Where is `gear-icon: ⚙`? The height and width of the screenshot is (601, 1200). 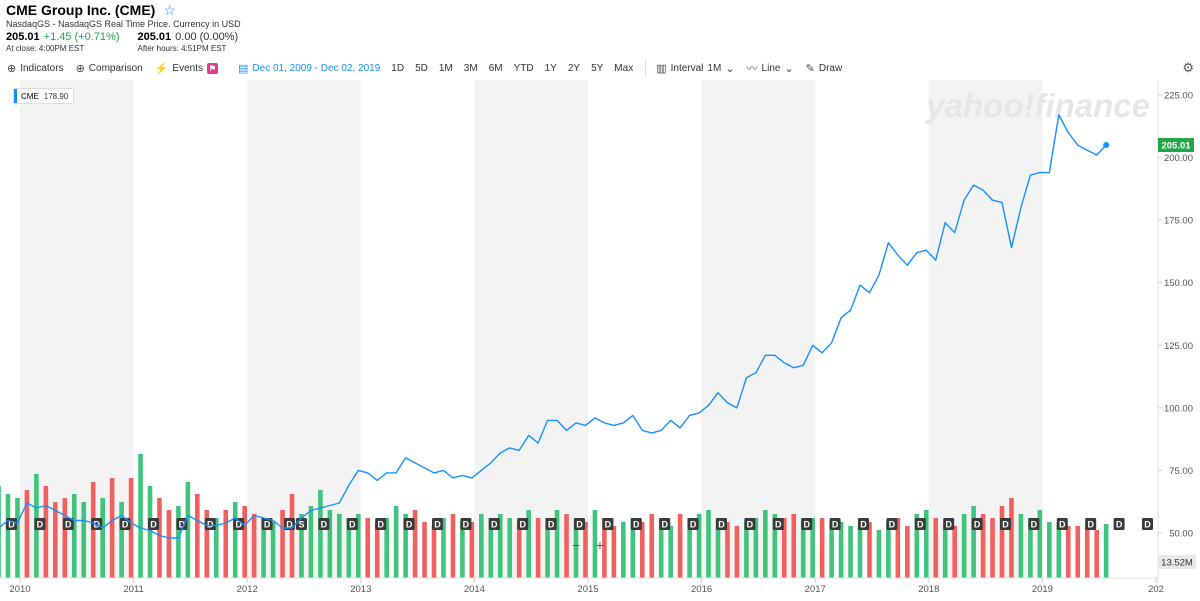 gear-icon: ⚙ is located at coordinates (1188, 67).